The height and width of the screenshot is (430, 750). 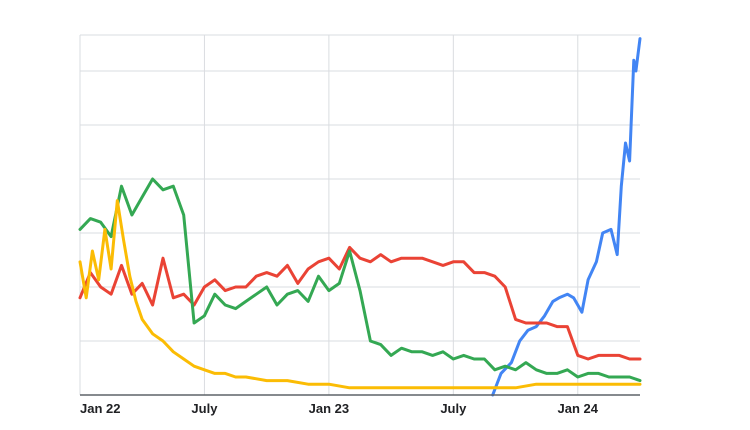 What do you see at coordinates (578, 408) in the screenshot?
I see `x-tick-label: Jan 24` at bounding box center [578, 408].